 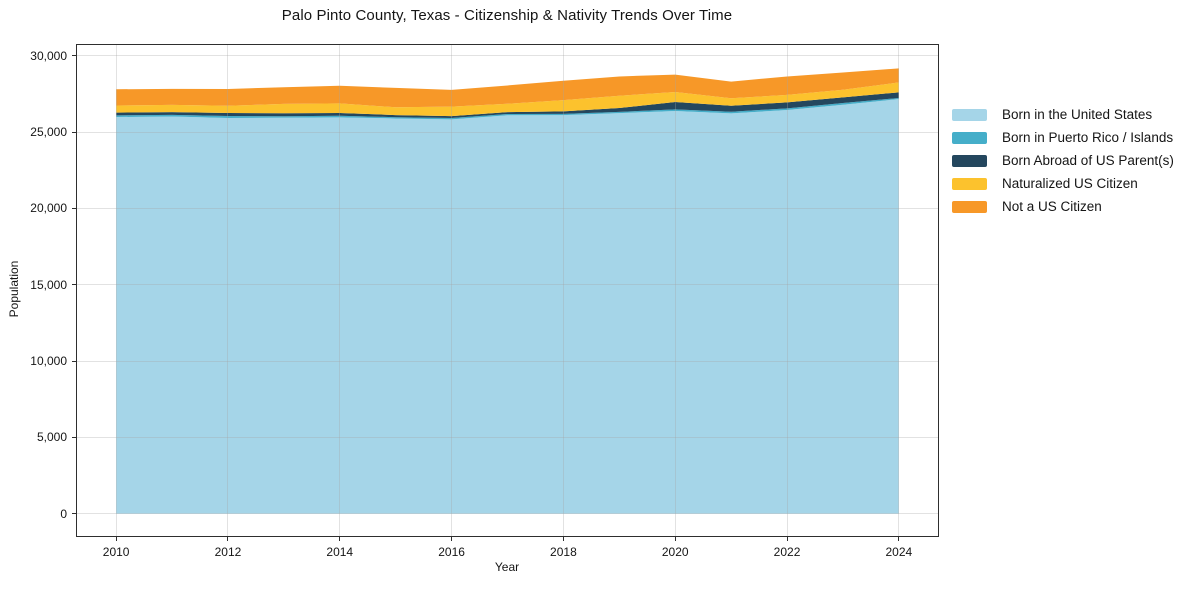 I want to click on x-tick-label: 2018, so click(x=563, y=552).